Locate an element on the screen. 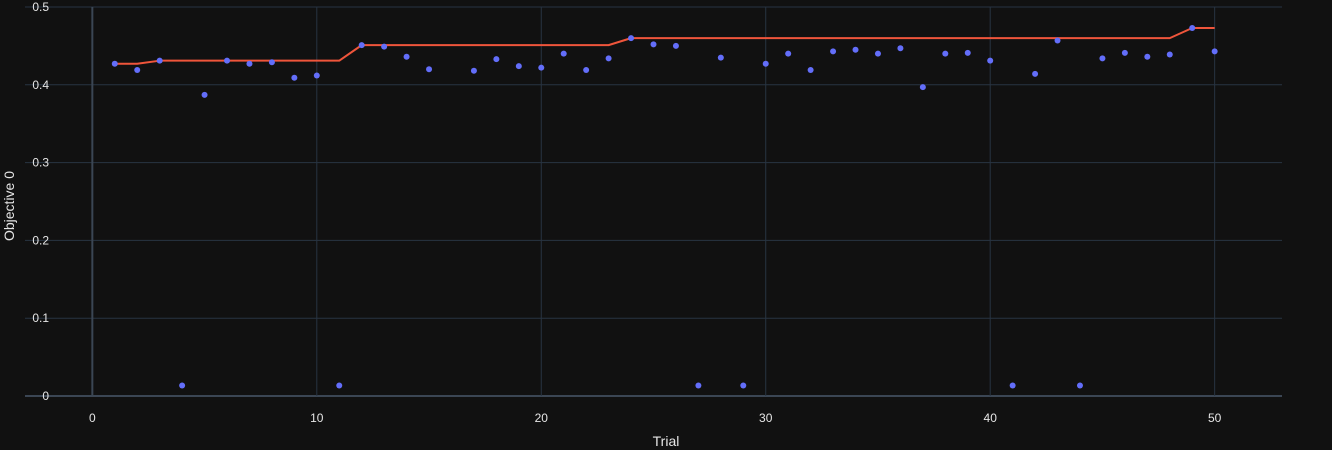 The height and width of the screenshot is (450, 1332). x-tick-label: 30 is located at coordinates (766, 418).